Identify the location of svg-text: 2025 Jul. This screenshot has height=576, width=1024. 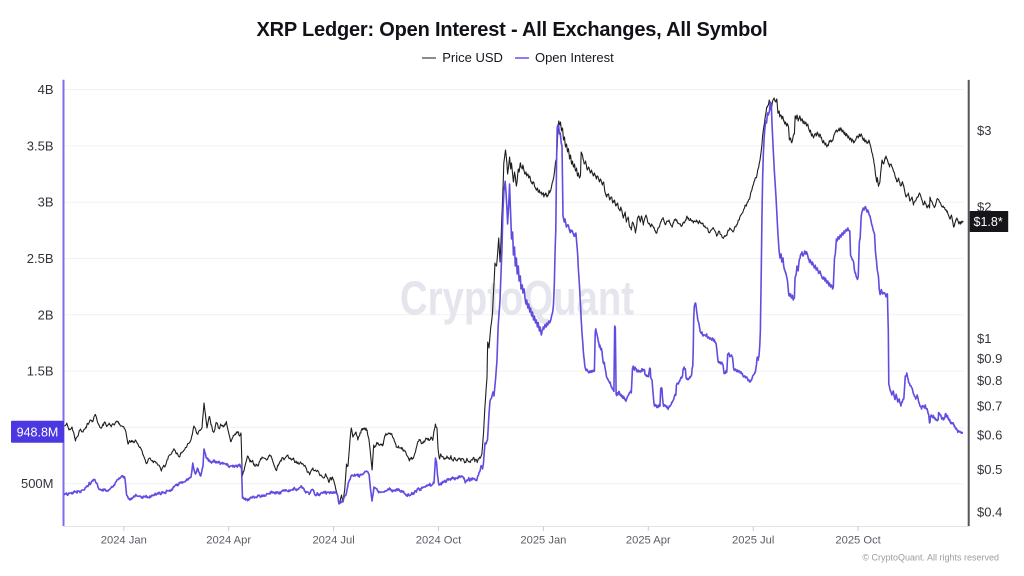
(753, 541).